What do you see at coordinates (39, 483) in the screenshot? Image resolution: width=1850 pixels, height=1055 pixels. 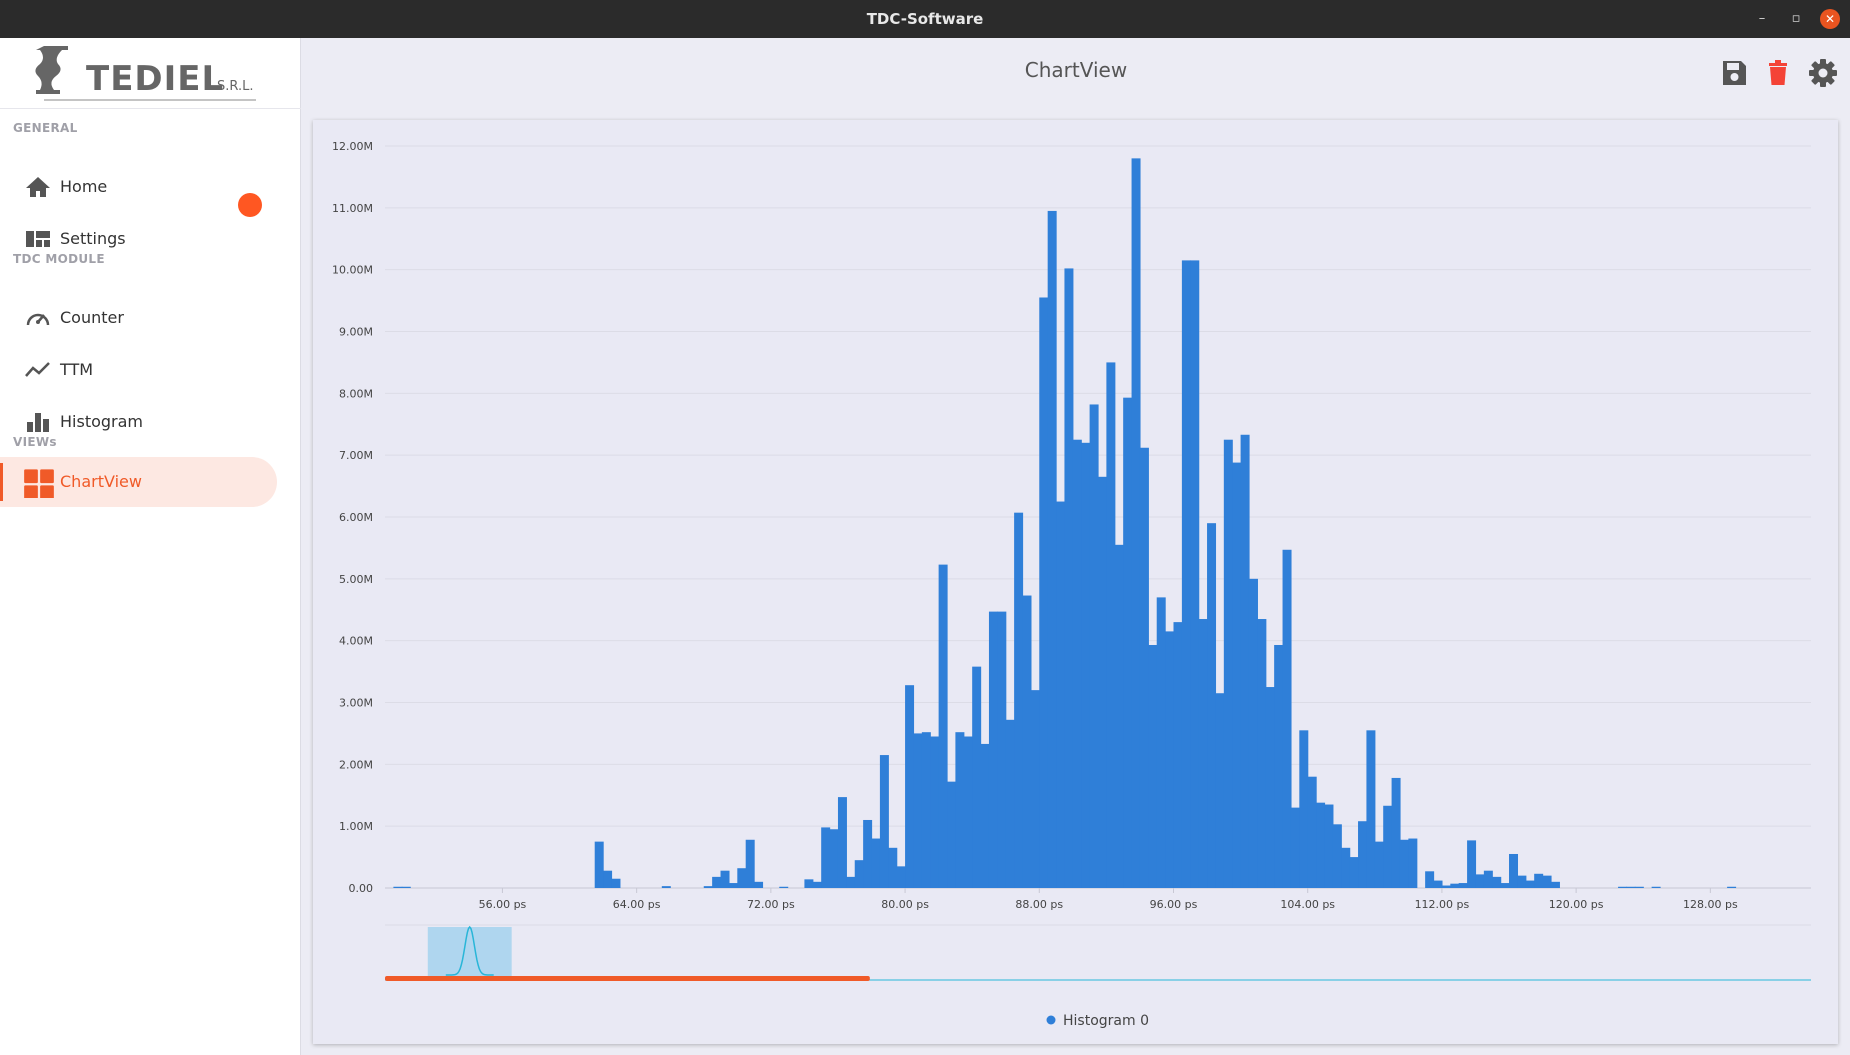 I see `grid-view-icon` at bounding box center [39, 483].